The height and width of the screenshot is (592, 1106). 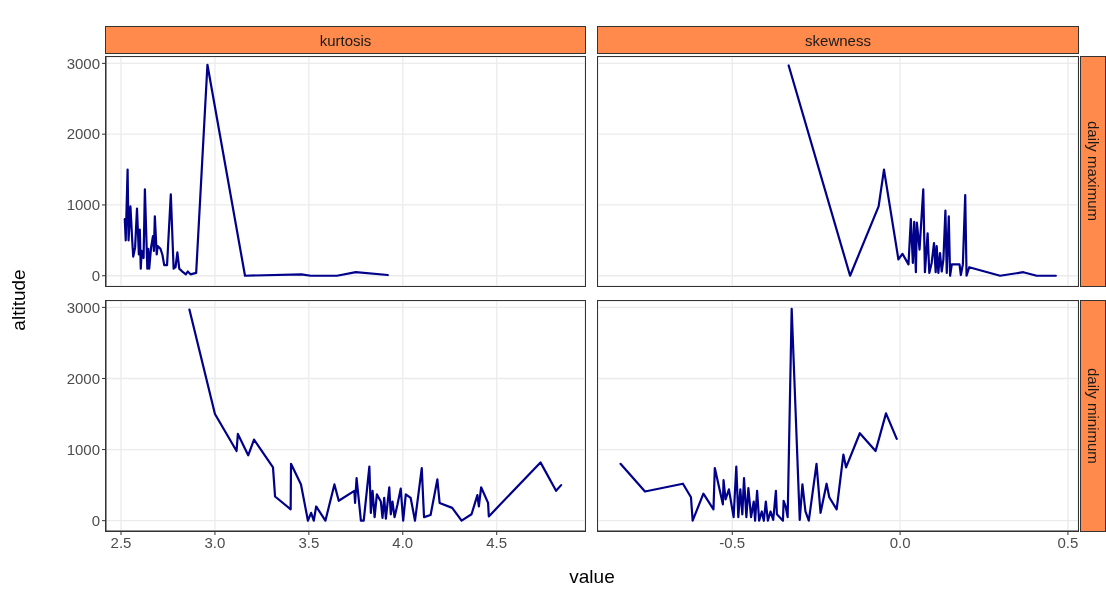 What do you see at coordinates (1068, 542) in the screenshot?
I see `x-tick-label: 0.5` at bounding box center [1068, 542].